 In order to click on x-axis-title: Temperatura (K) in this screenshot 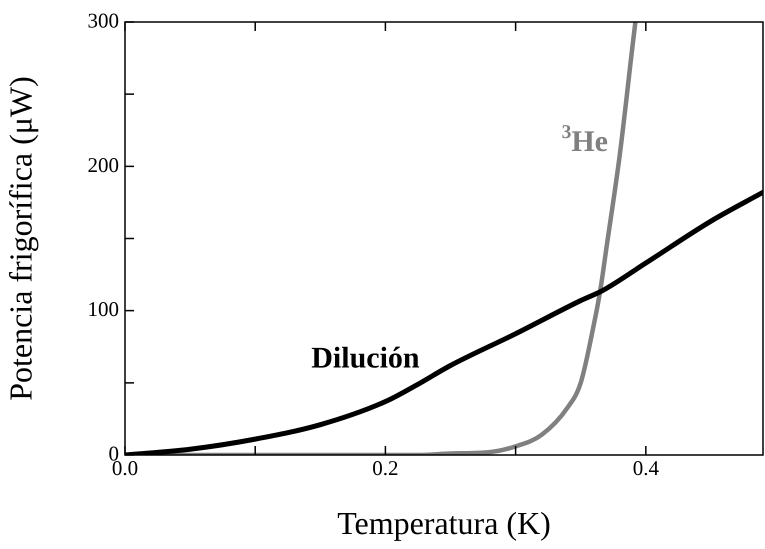, I will do `click(444, 523)`.